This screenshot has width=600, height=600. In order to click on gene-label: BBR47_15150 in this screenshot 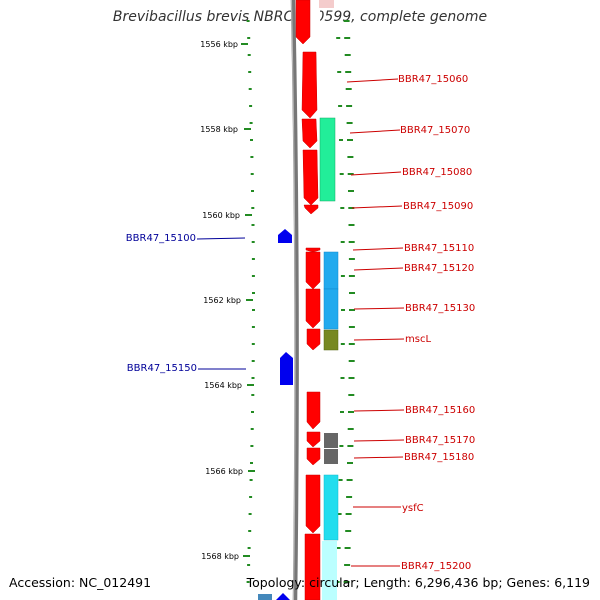, I will do `click(162, 368)`.